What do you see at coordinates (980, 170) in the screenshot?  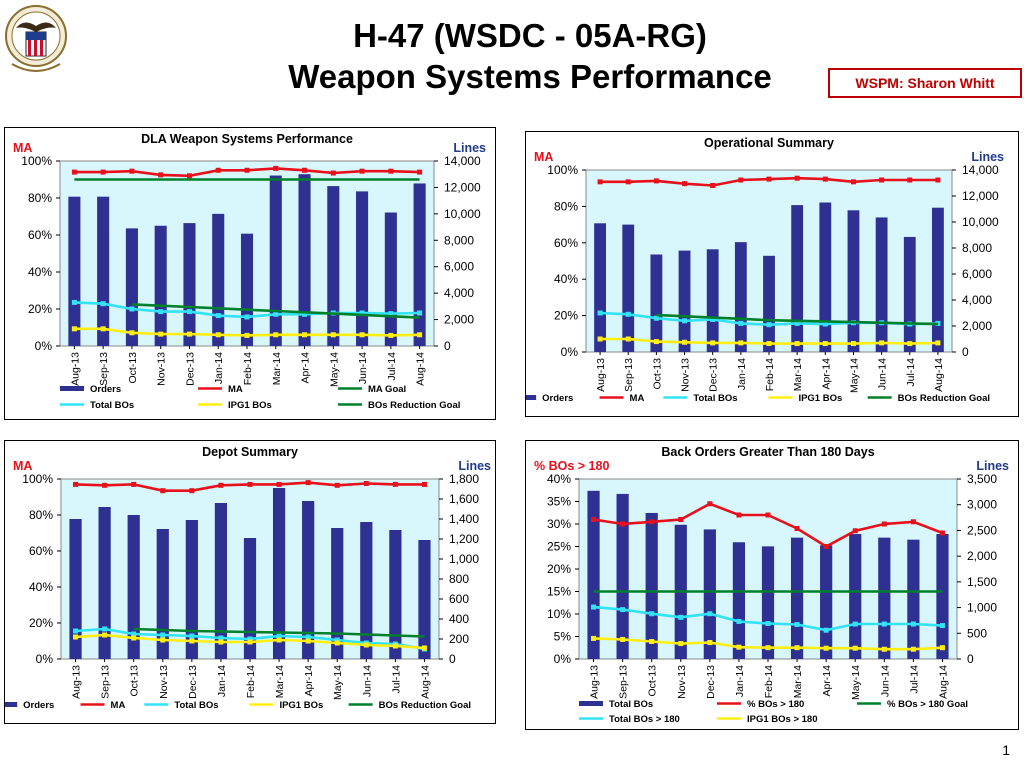 I see `right-tick-label: 14,000` at bounding box center [980, 170].